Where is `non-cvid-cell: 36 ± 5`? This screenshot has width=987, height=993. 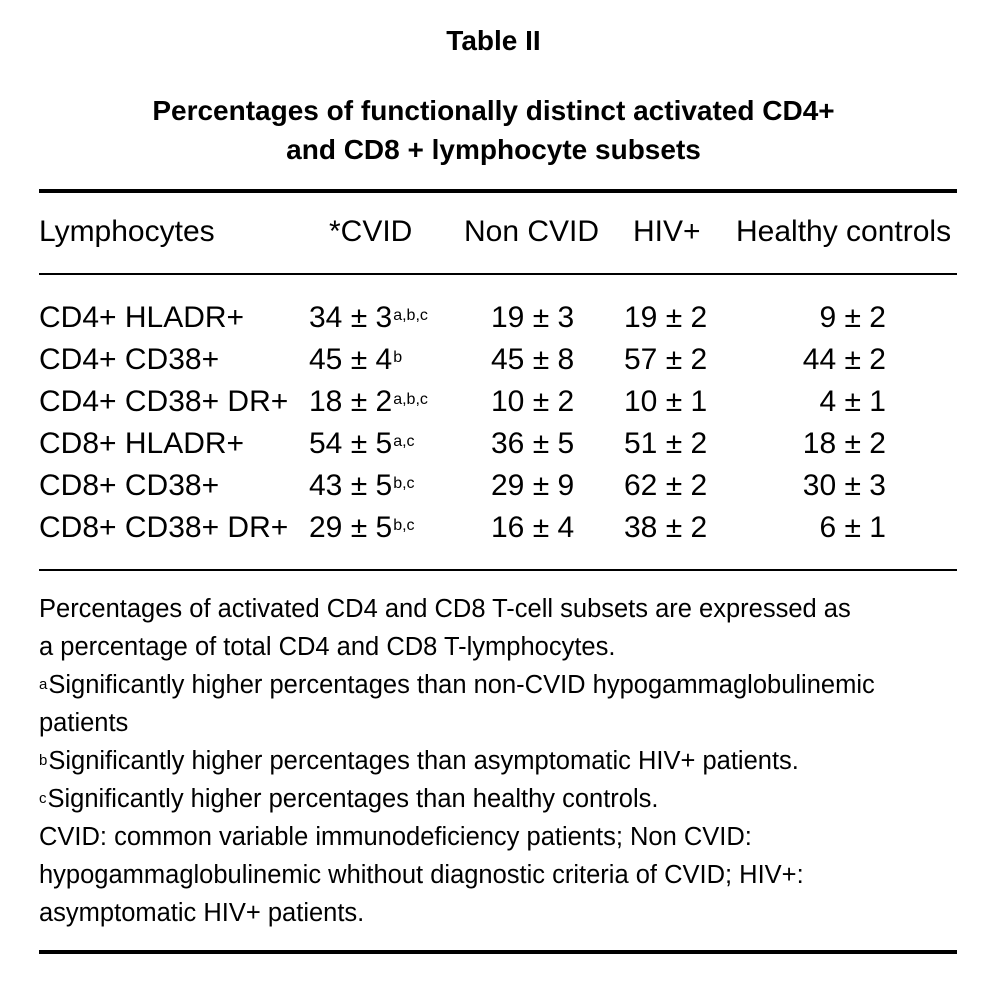 non-cvid-cell: 36 ± 5 is located at coordinates (533, 443).